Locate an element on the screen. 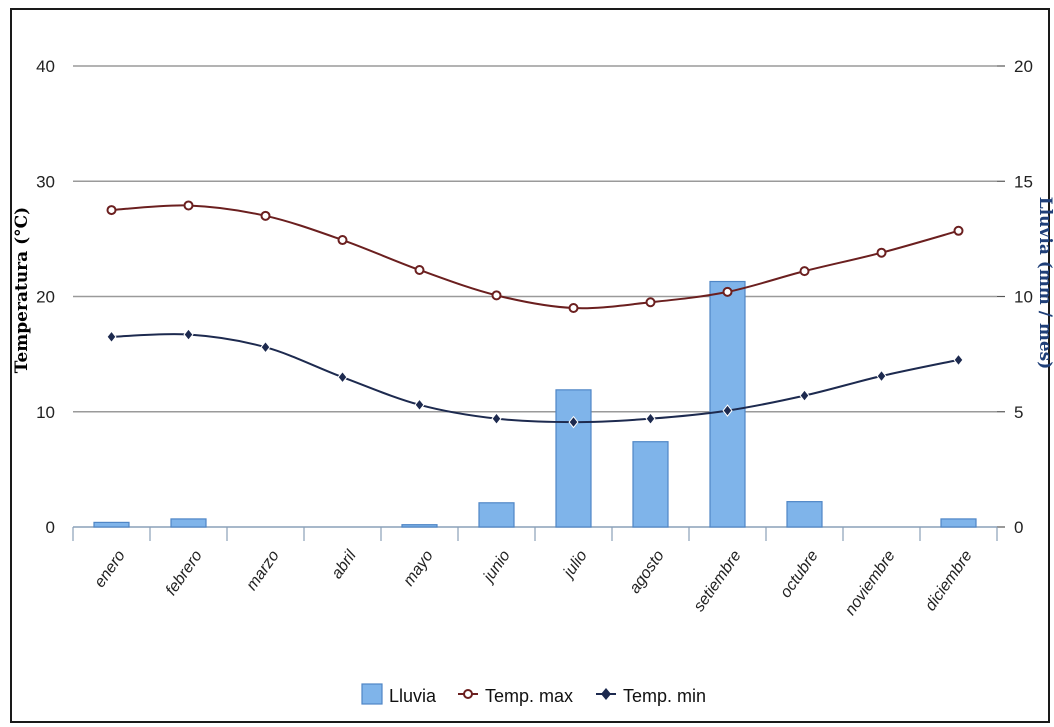  legend-marker-temp-max is located at coordinates (468, 694).